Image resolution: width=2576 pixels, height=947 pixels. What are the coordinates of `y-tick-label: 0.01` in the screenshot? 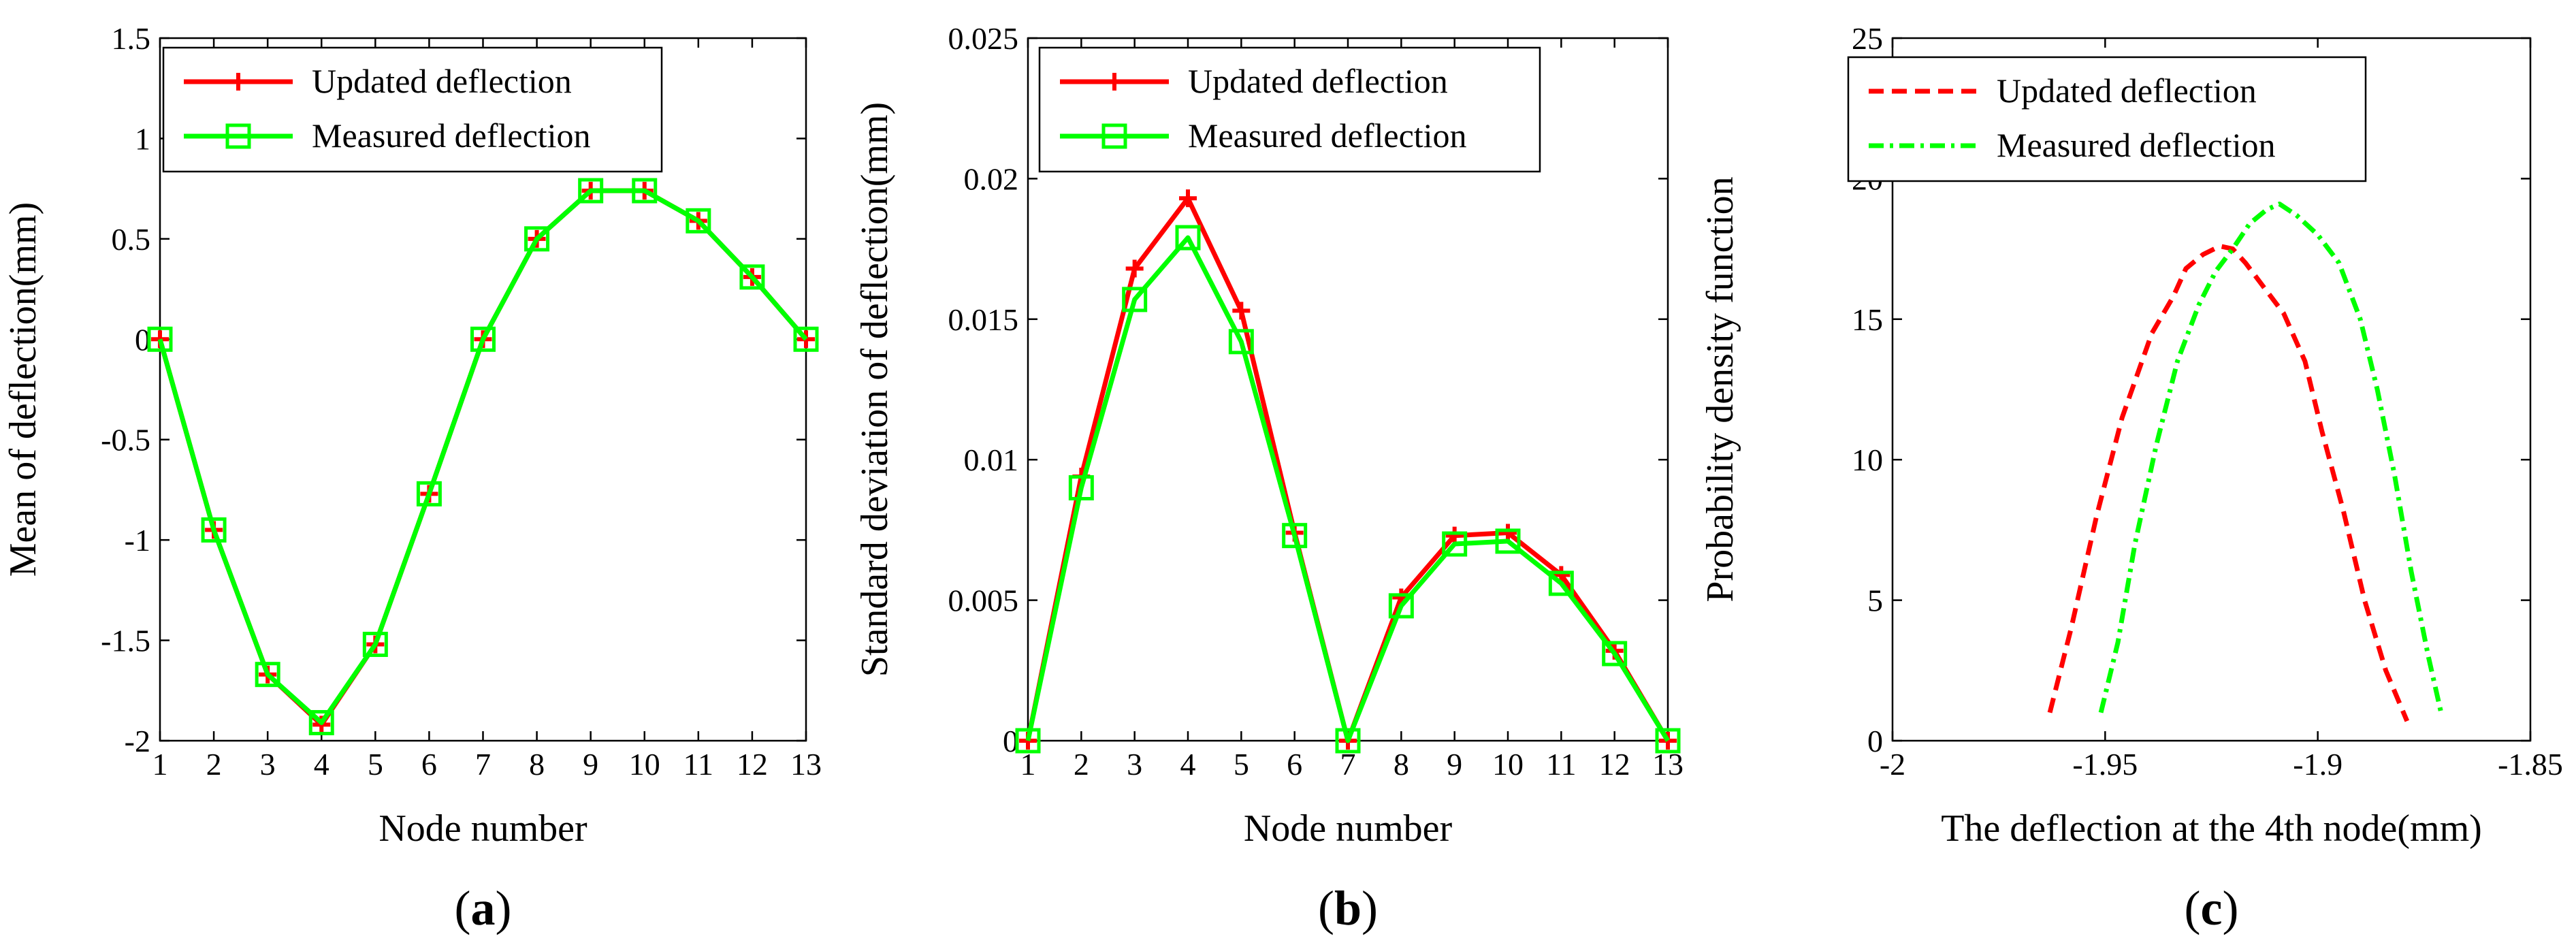 It's located at (992, 460).